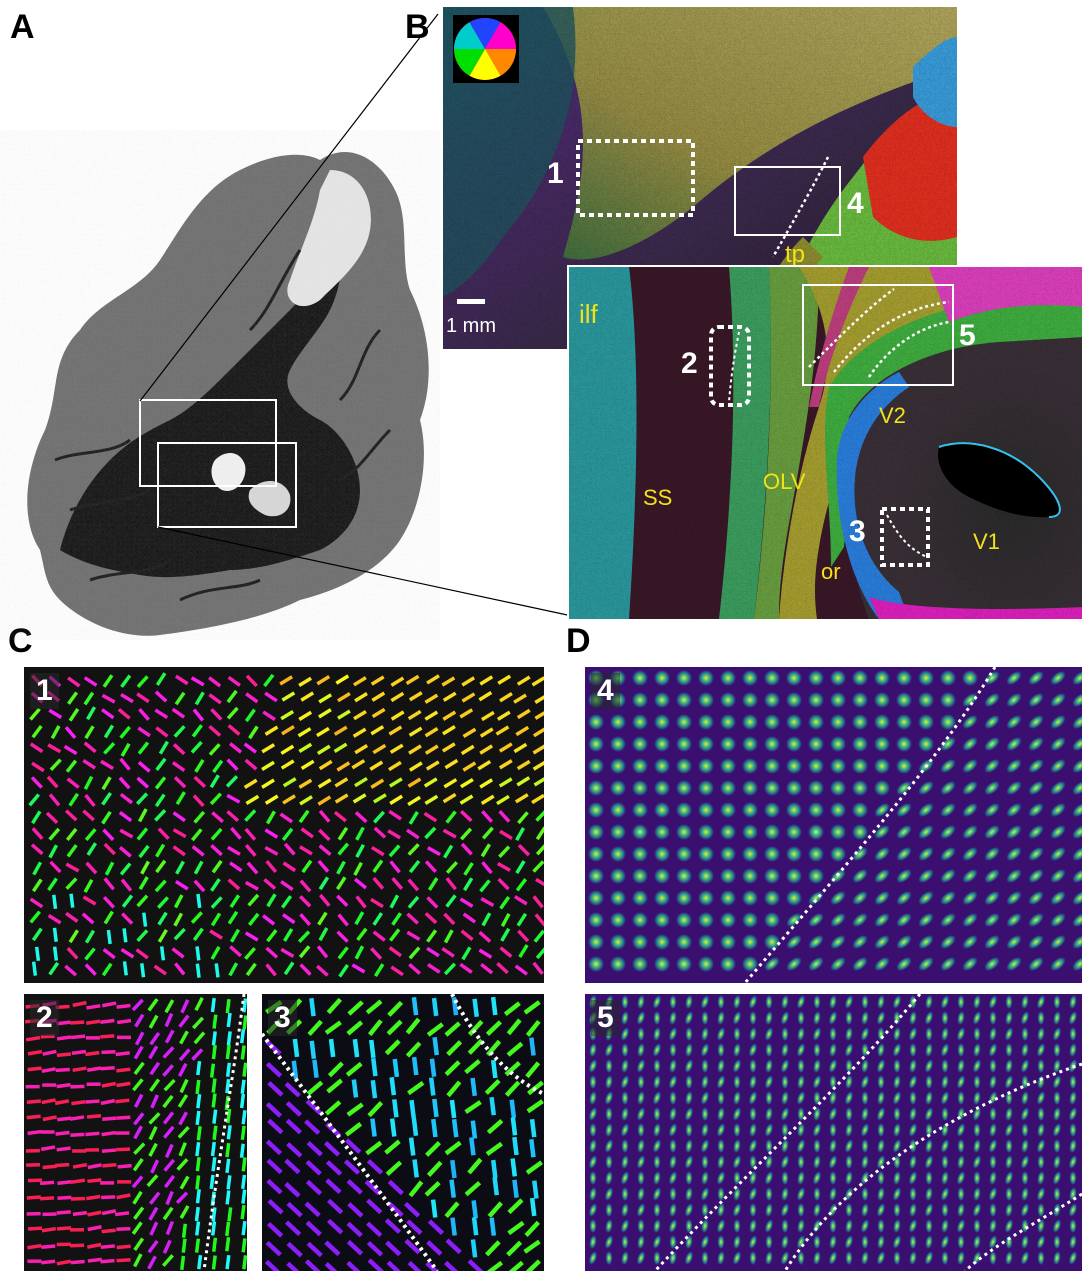 The image size is (1082, 1271). What do you see at coordinates (555, 173) in the screenshot?
I see `box-label-1: 1` at bounding box center [555, 173].